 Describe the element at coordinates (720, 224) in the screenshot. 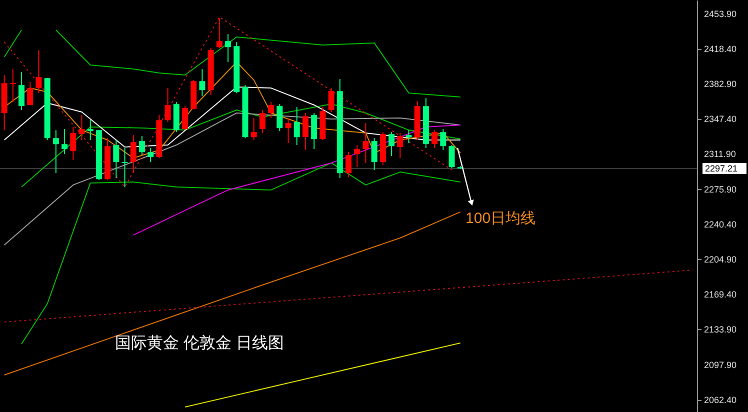

I see `y-tick-label: 2240.40` at that location.